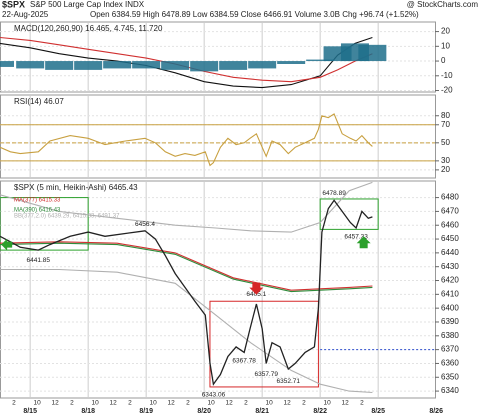 This screenshot has height=416, width=480. Describe the element at coordinates (447, 75) in the screenshot. I see `y-tick-label: -10` at that location.